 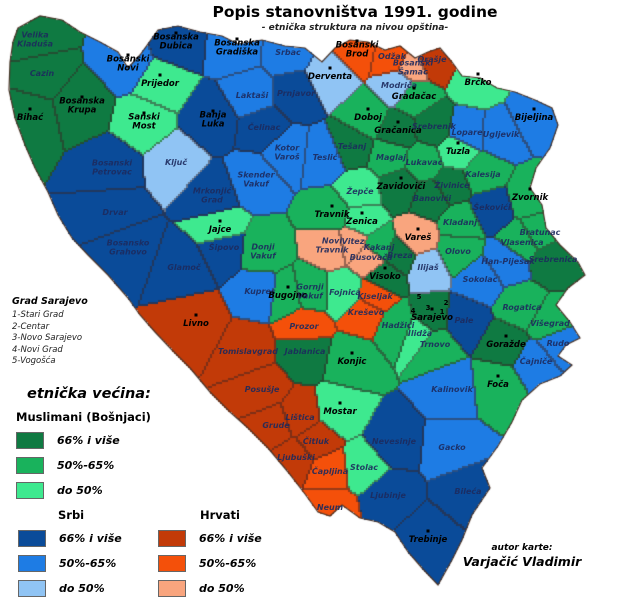 What do you see at coordinates (89, 394) in the screenshot?
I see `legend-heading: etnička većina:` at bounding box center [89, 394].